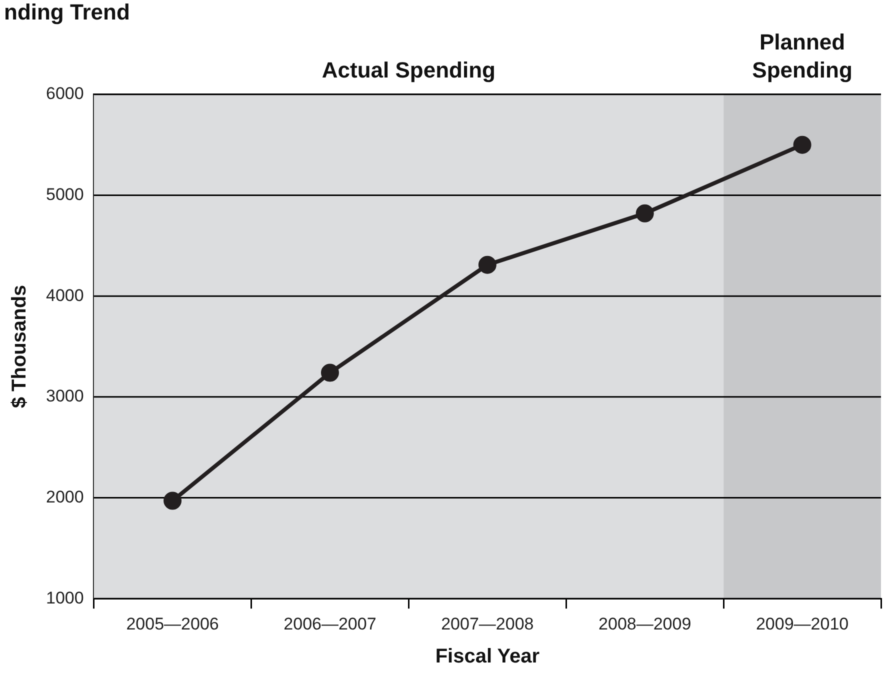  I want to click on y-tick-label: 4000, so click(65, 295).